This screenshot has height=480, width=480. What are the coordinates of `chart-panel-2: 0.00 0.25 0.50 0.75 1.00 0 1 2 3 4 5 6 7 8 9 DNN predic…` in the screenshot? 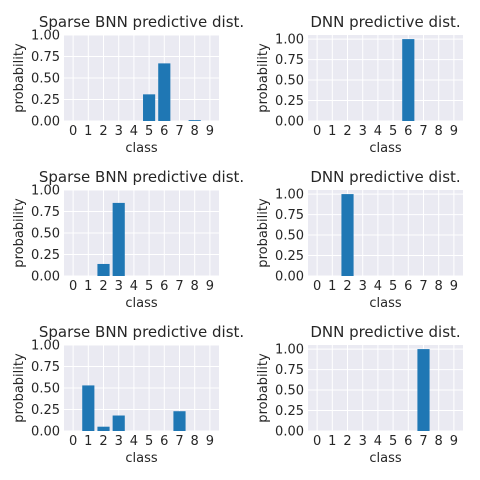 It's located at (359, 84).